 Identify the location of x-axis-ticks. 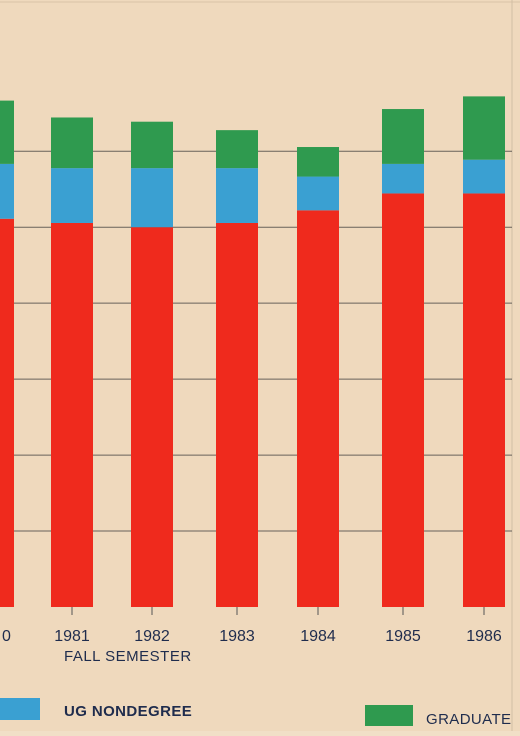
(278, 611).